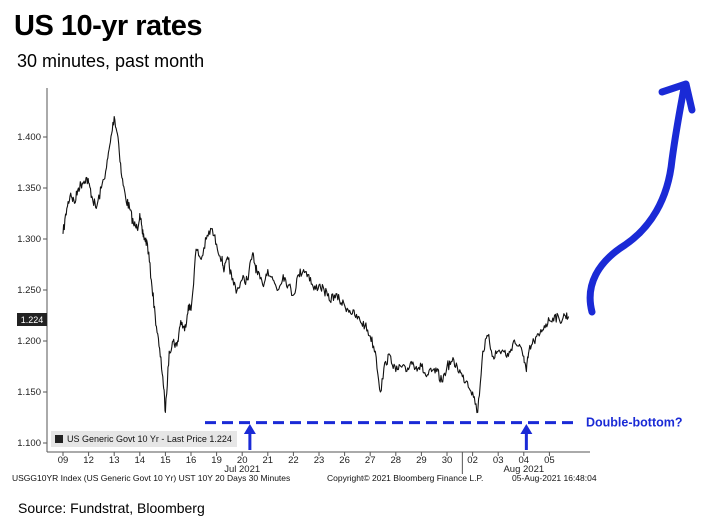  I want to click on bottom-arrows, so click(388, 437).